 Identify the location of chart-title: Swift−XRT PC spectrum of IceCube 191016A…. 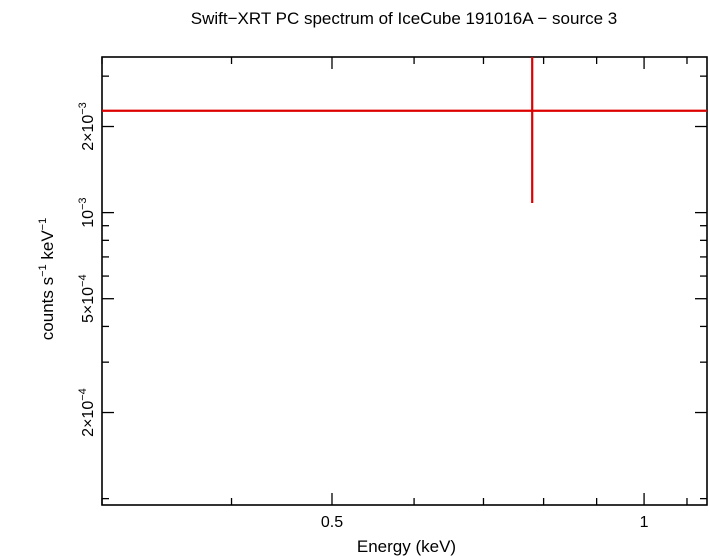
(404, 18).